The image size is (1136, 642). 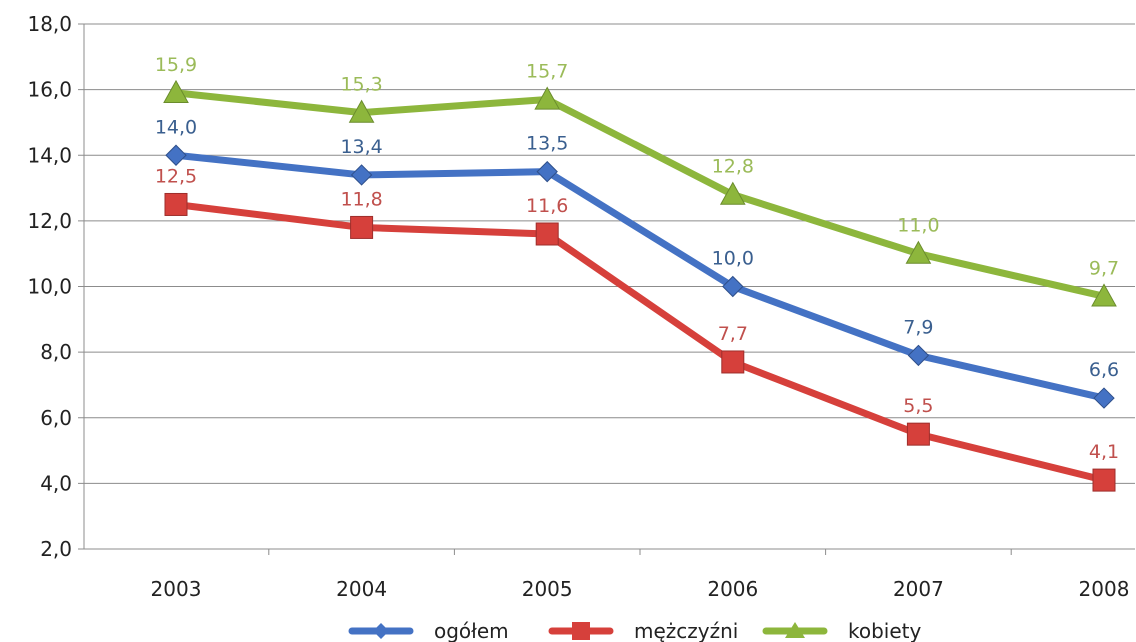 I want to click on data-label: 15,3, so click(x=361, y=85).